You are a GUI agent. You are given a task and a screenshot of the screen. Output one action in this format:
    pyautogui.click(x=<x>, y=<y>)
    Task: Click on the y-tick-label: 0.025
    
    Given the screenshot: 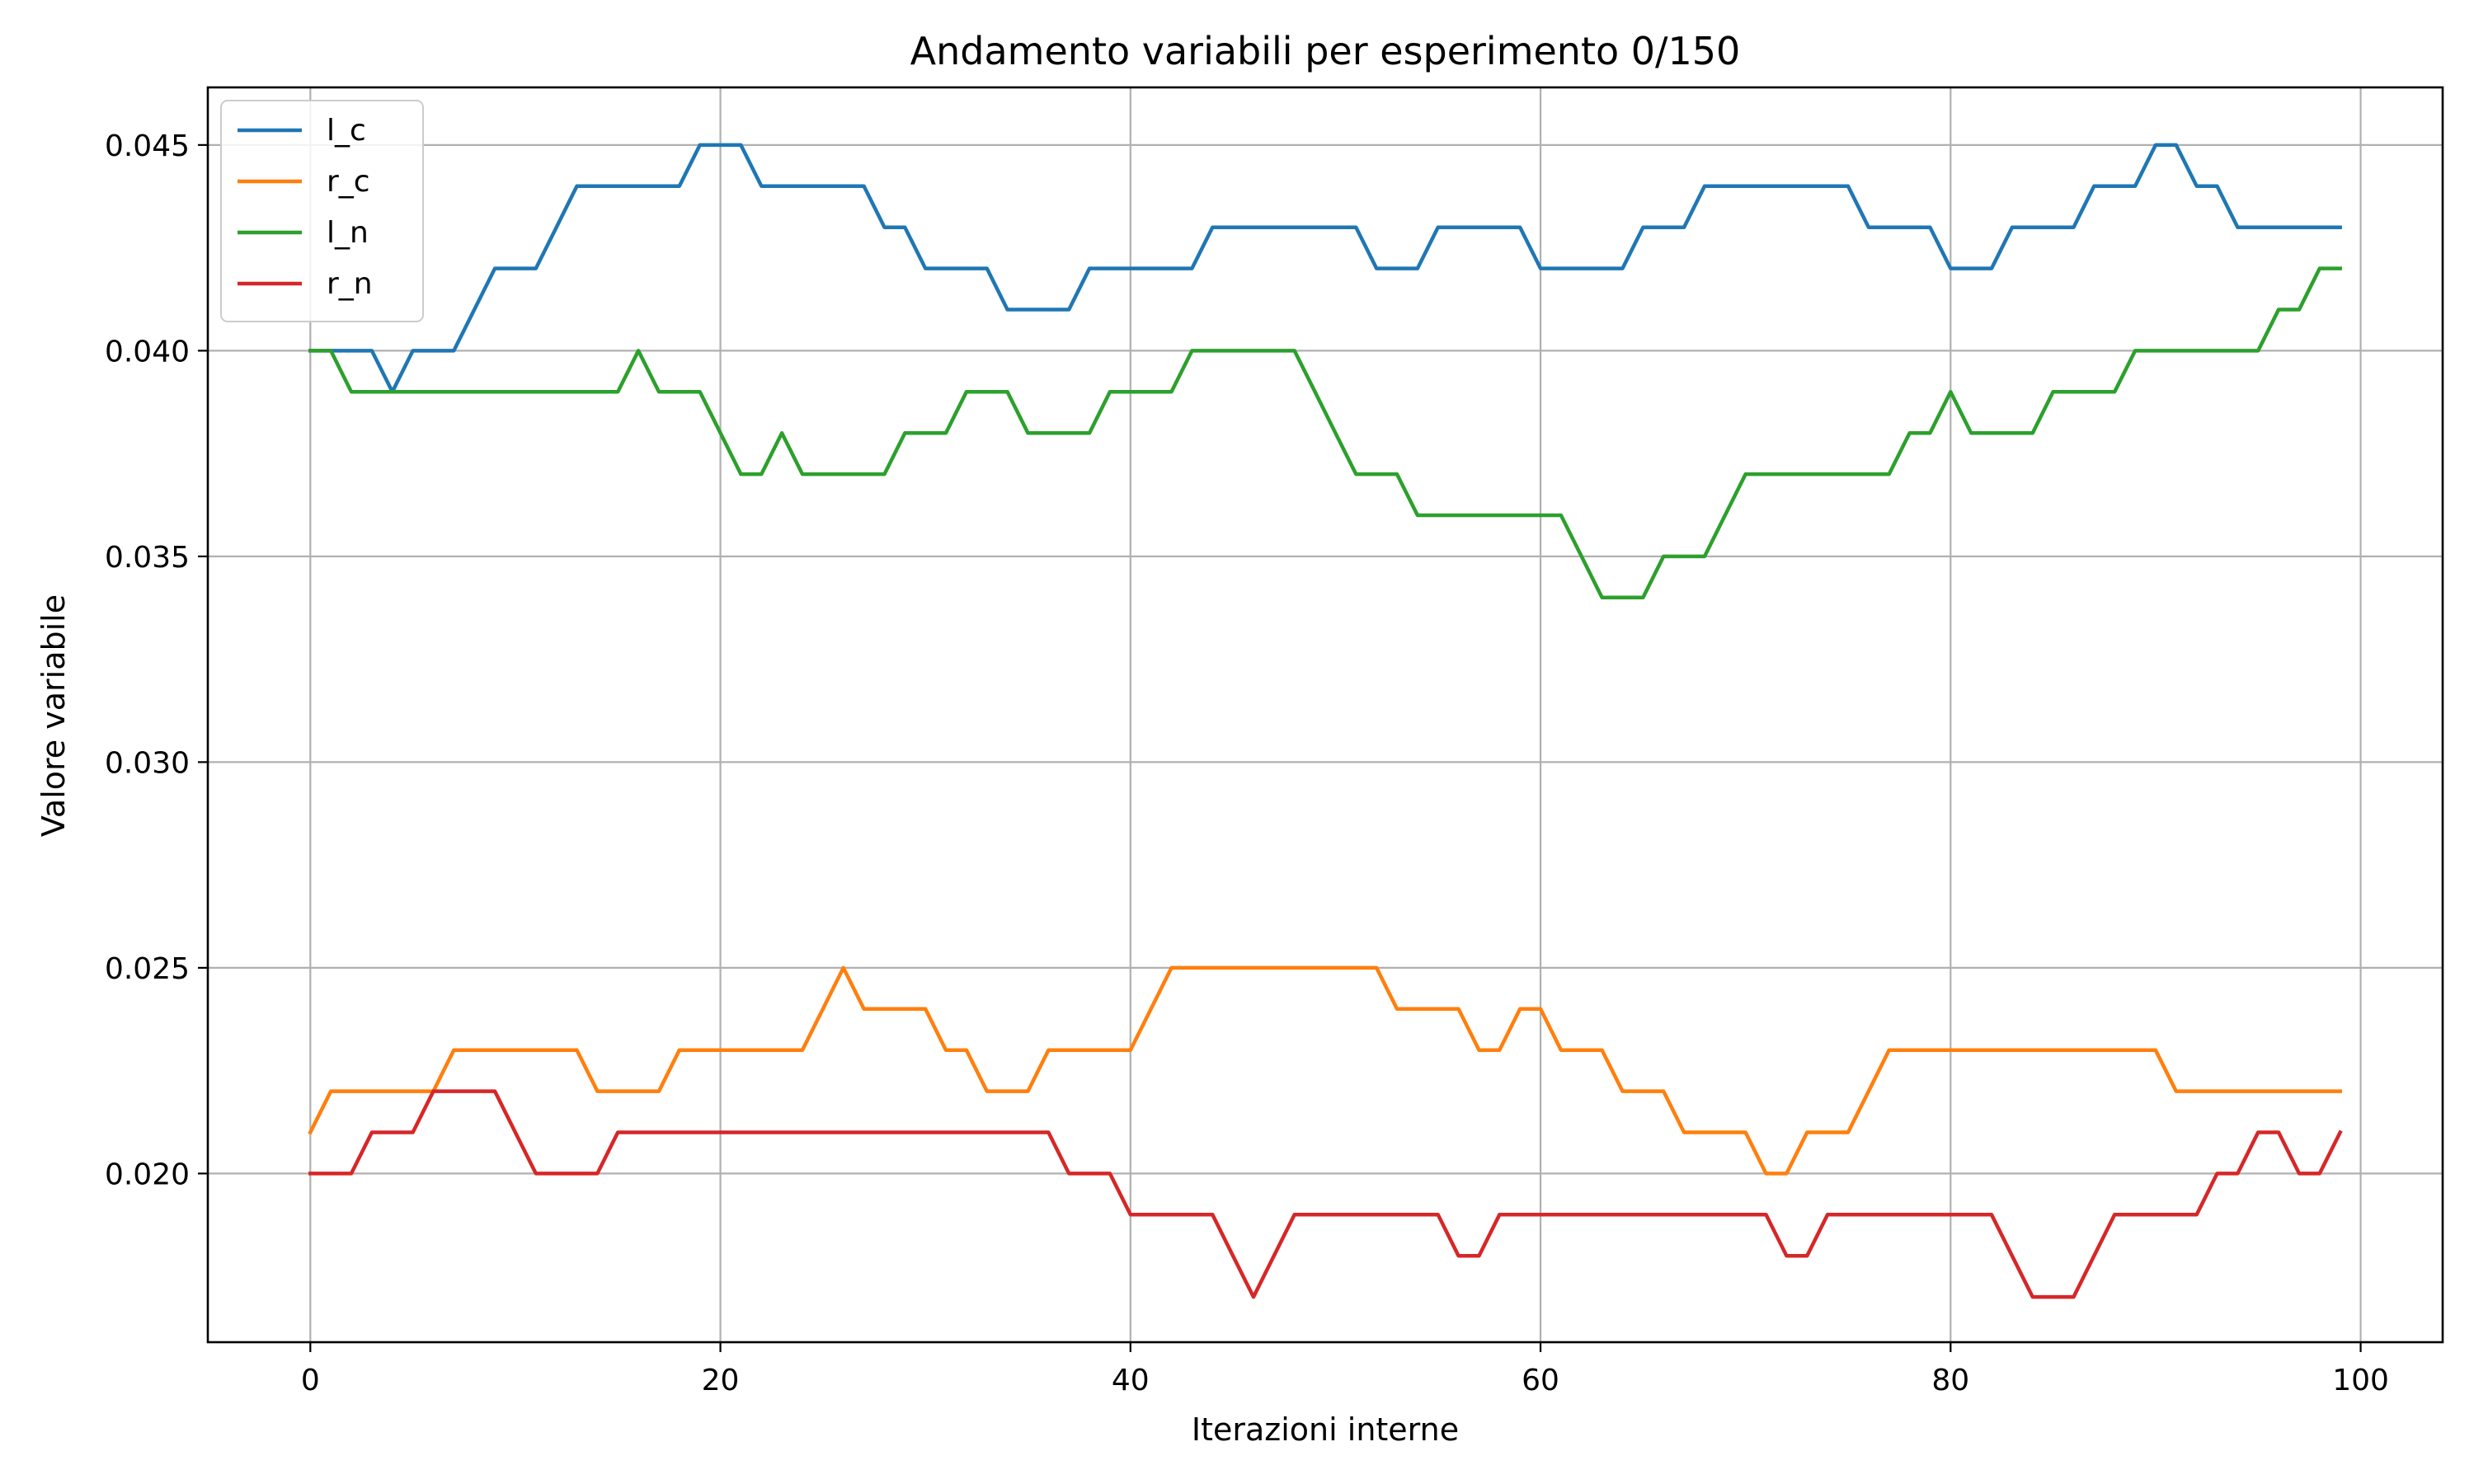 What is the action you would take?
    pyautogui.click(x=147, y=969)
    